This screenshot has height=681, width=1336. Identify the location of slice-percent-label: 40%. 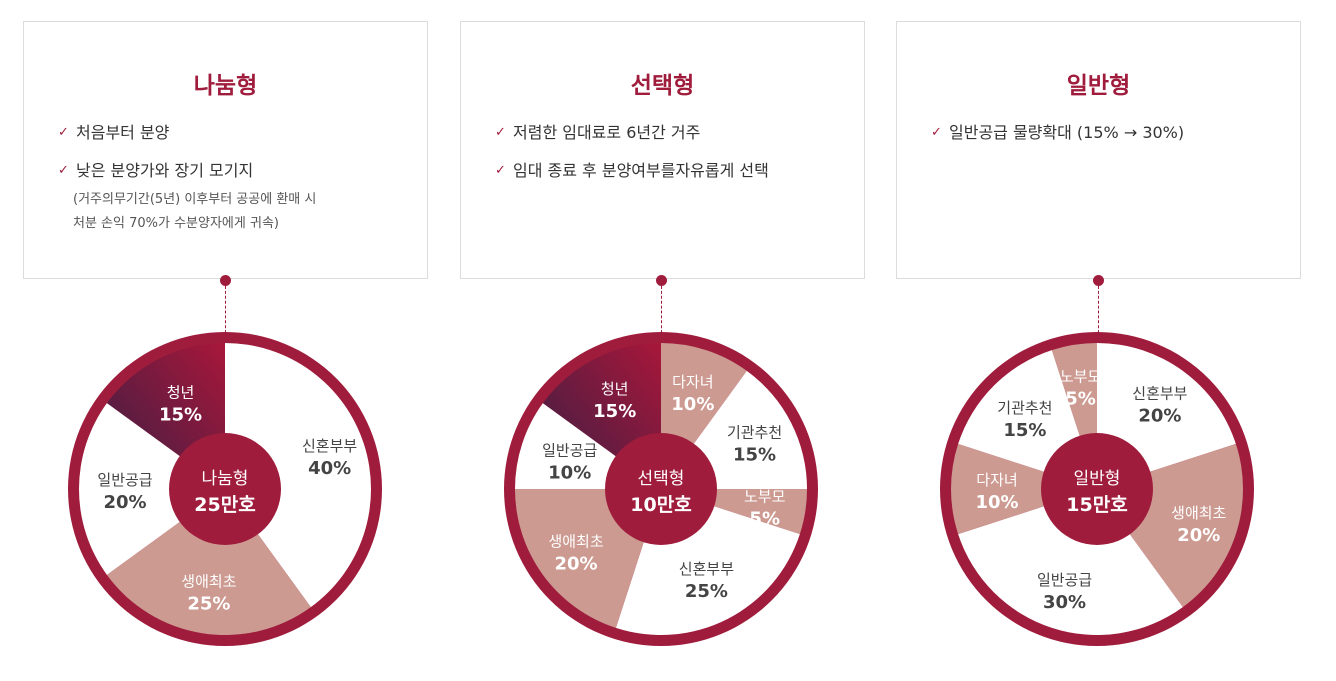
(329, 468).